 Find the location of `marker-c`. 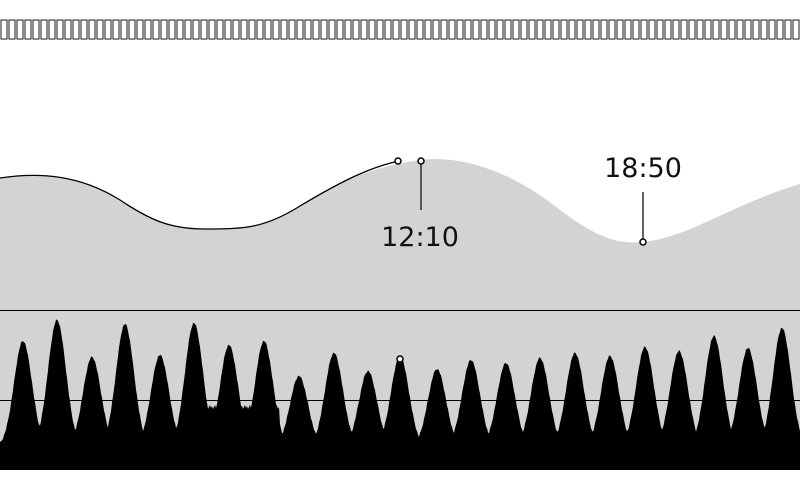

marker-c is located at coordinates (643, 242).